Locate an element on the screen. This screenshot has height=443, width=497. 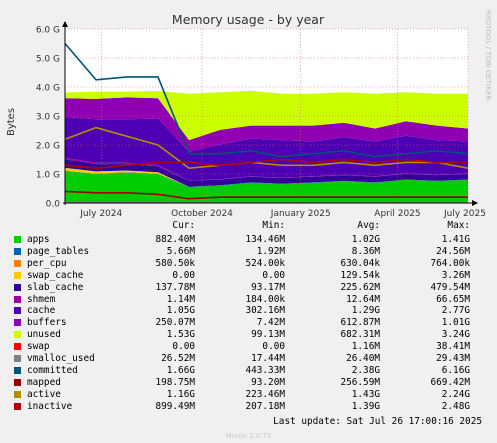
line-mapped is located at coordinates (266, 195).